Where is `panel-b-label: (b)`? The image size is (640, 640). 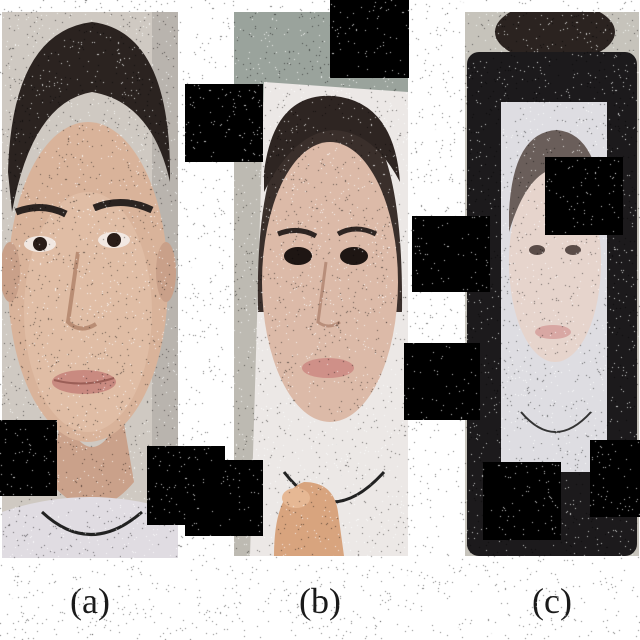
panel-b-label: (b) is located at coordinates (320, 601).